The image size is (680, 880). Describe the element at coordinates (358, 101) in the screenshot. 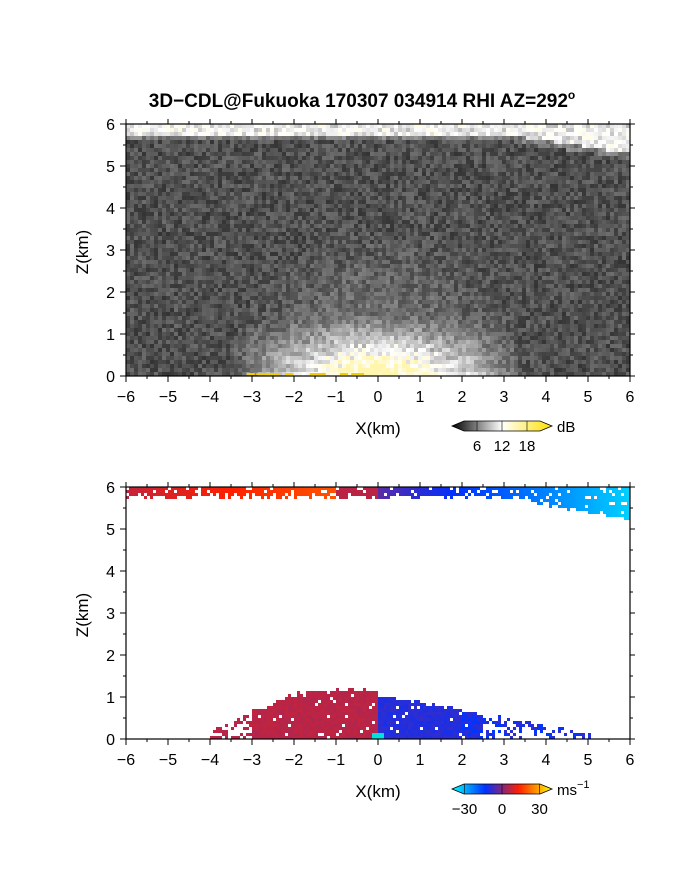

I see `chart-title-main: 3D−CDL@Fukuoka 170307 034914 RHI AZ=292` at that location.